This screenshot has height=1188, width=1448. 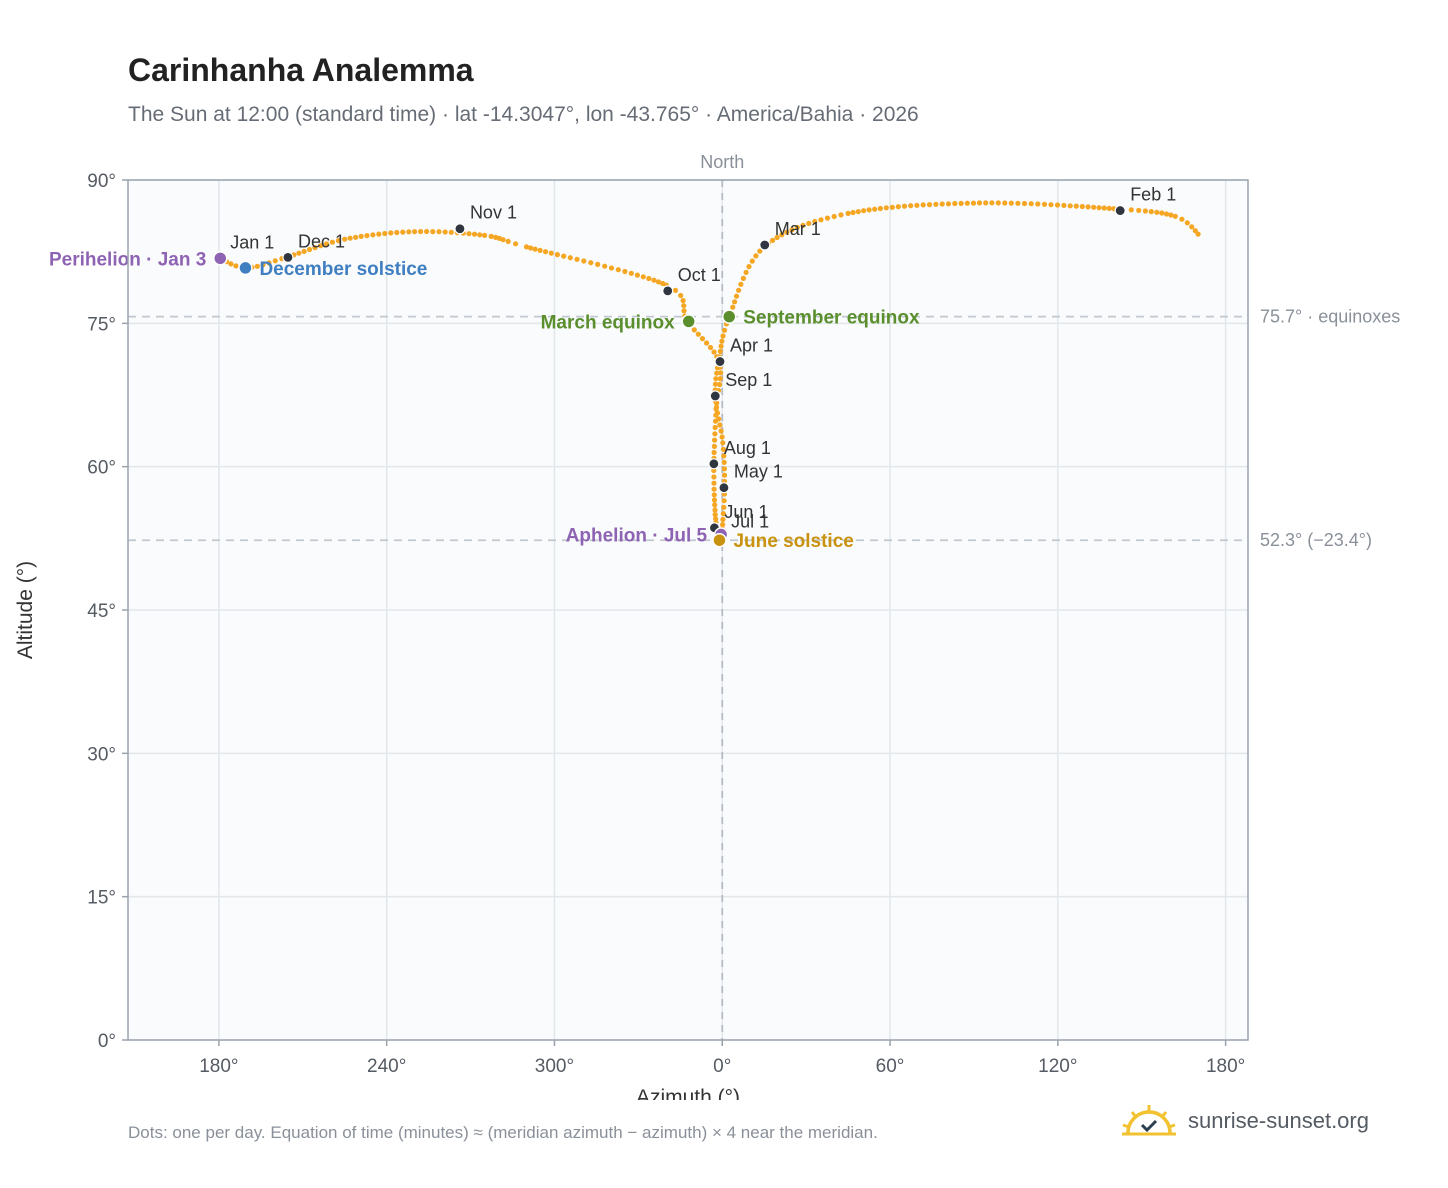 I want to click on x-tick-label: 120°, so click(x=1057, y=1066).